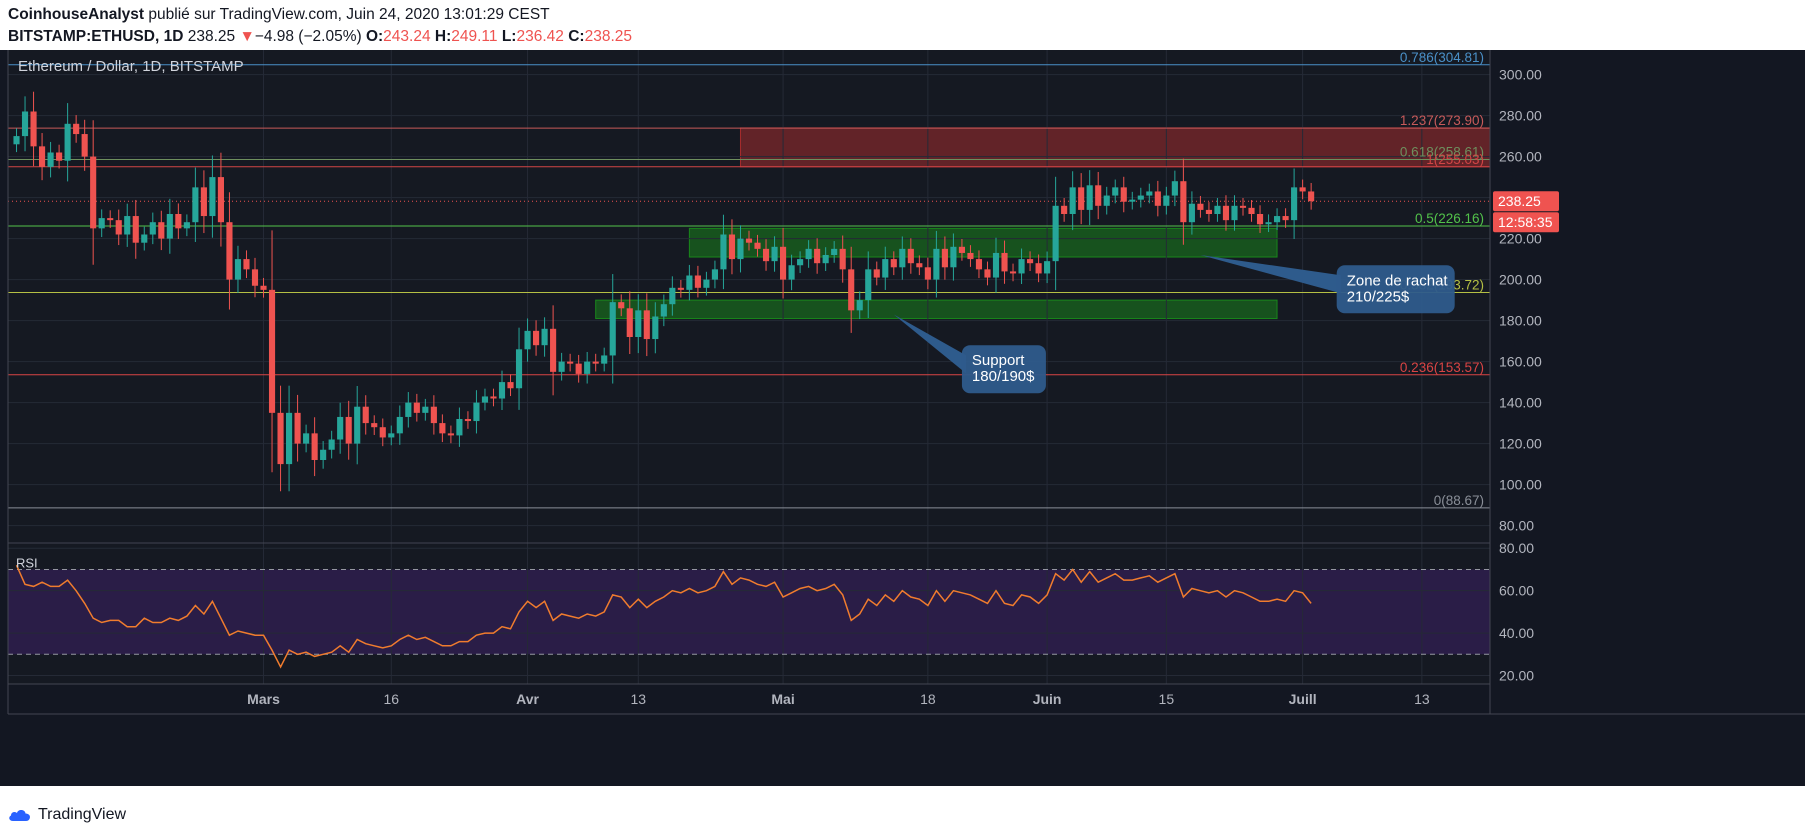  What do you see at coordinates (1442, 367) in the screenshot?
I see `fib-label: 0.236(153.57)` at bounding box center [1442, 367].